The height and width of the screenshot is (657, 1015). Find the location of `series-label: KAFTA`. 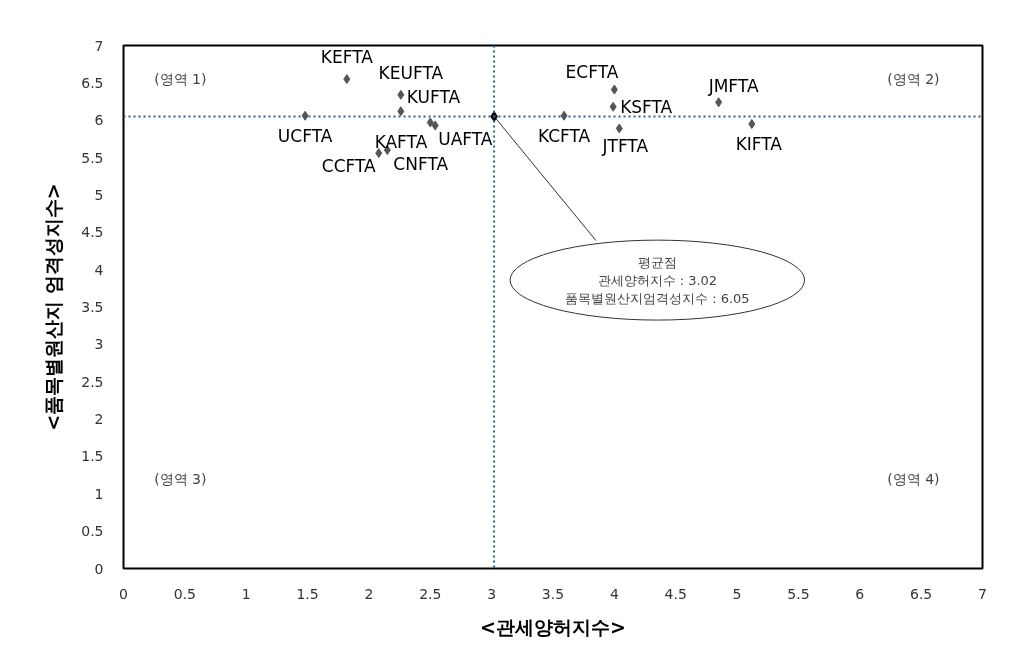

series-label: KAFTA is located at coordinates (401, 142).